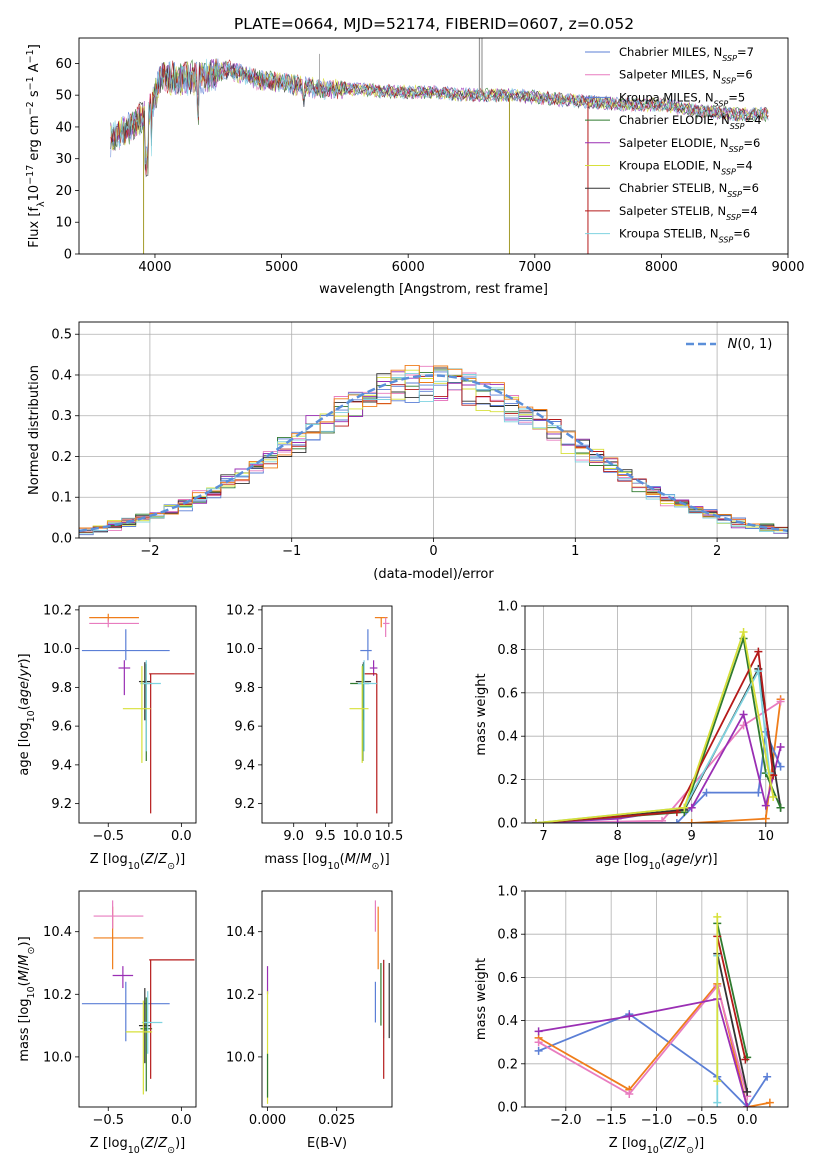 This screenshot has height=1170, width=819. Describe the element at coordinates (244, 727) in the screenshot. I see `y-tick-label: 9.6` at that location.